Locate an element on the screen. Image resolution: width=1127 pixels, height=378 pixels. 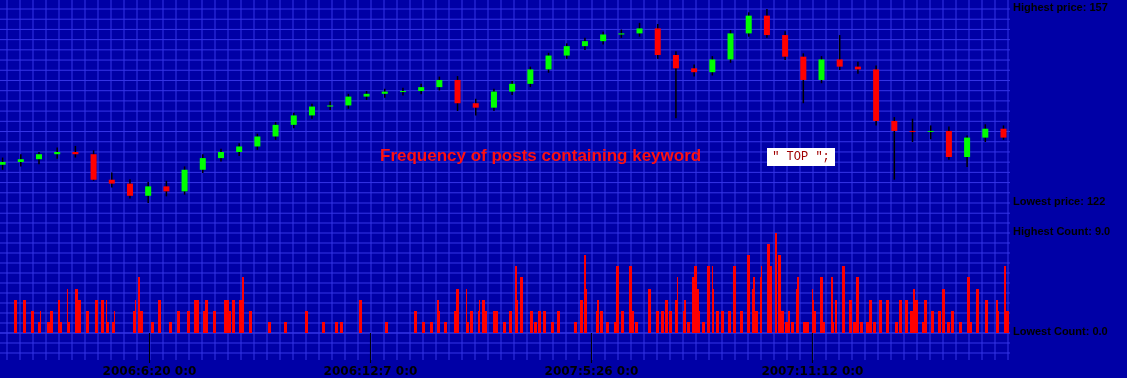
y-tick-label: Highest price: 157 is located at coordinates (1060, 7).